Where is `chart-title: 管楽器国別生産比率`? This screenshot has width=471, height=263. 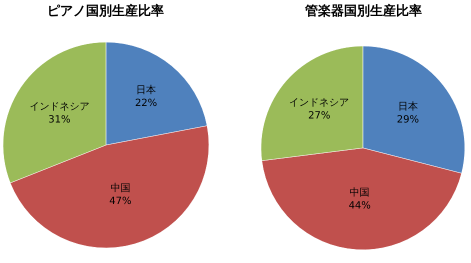
chart-title: 管楽器国別生産比率 is located at coordinates (363, 11).